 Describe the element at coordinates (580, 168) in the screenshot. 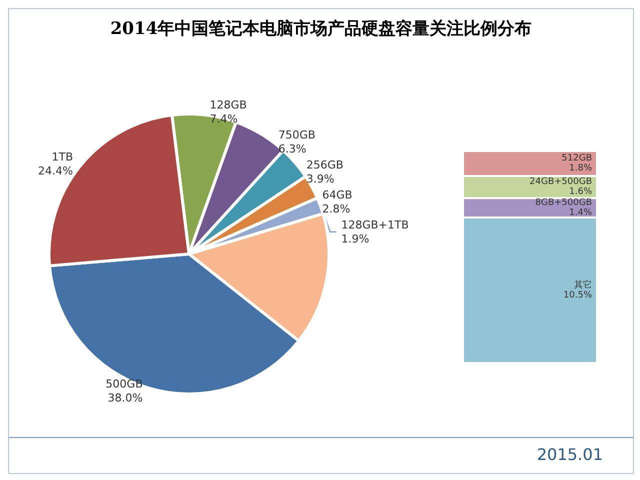

I see `data-label: 1.8%` at that location.